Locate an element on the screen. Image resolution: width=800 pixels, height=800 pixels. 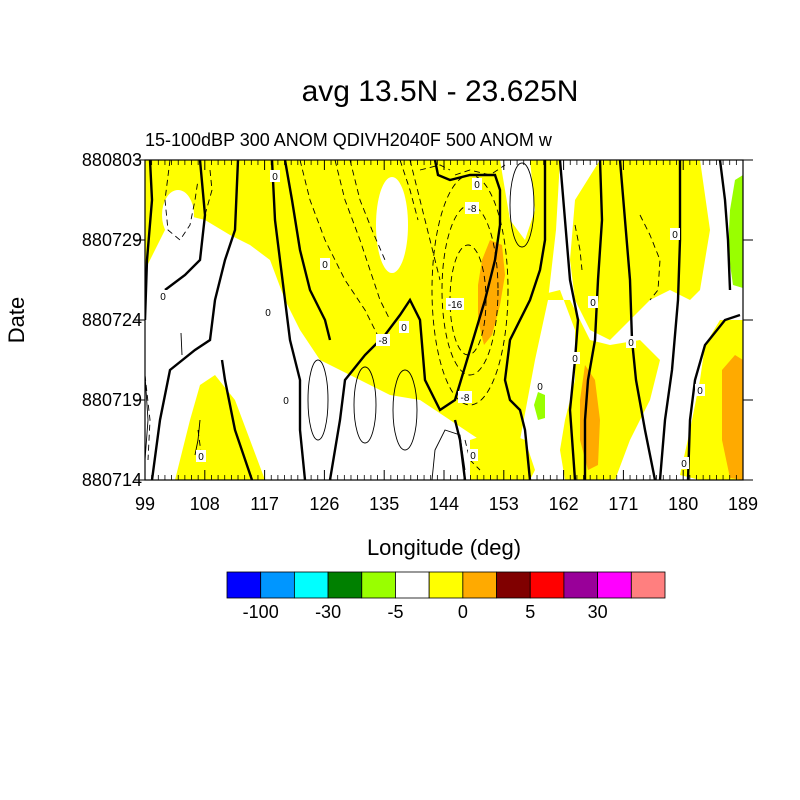
shade-yellow-right is located at coordinates (651, 320).